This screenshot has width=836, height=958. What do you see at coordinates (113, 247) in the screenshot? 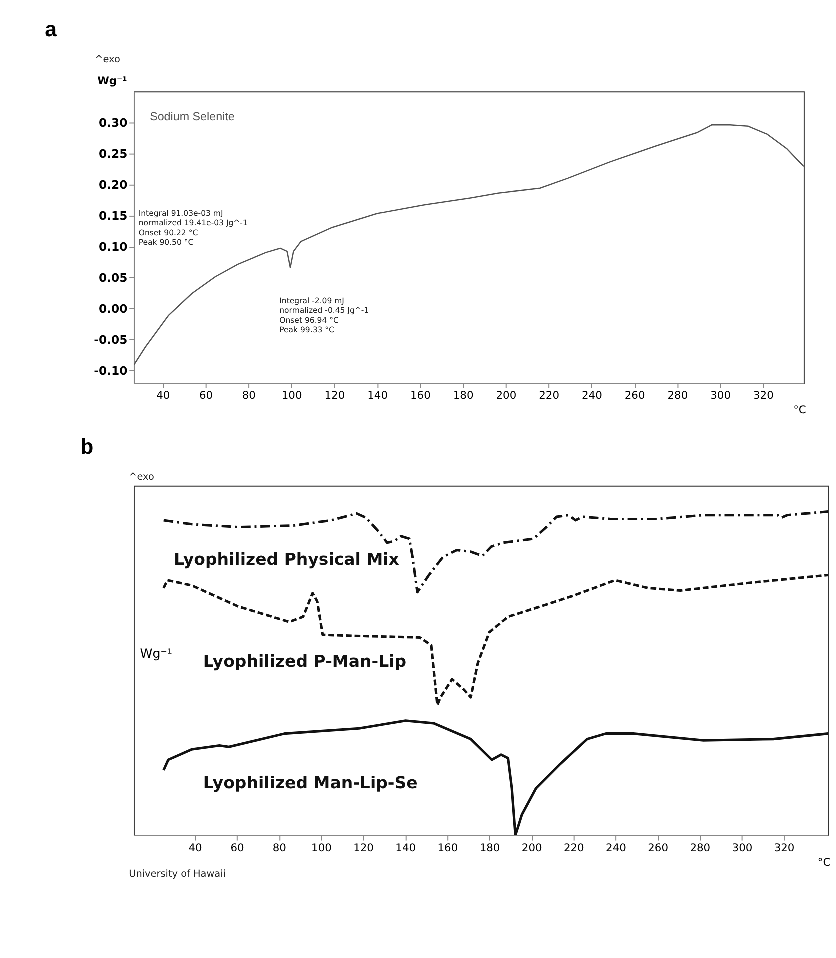
I see `y-tick-label: 0.10` at bounding box center [113, 247].